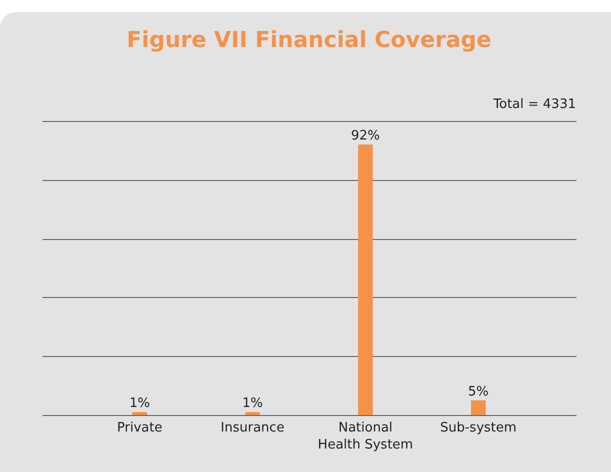  I want to click on x-tick-label: National Health System, so click(366, 436).